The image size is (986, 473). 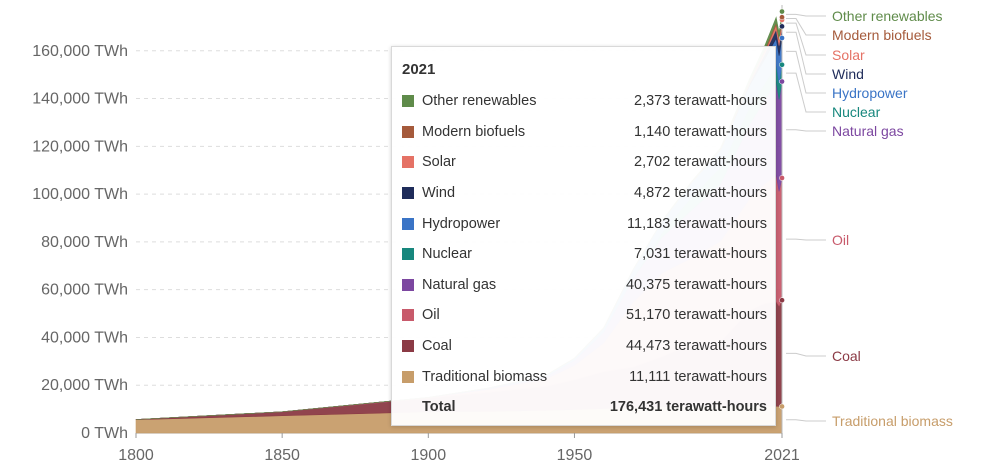 I want to click on legend-label-solar: Solar, so click(x=848, y=55).